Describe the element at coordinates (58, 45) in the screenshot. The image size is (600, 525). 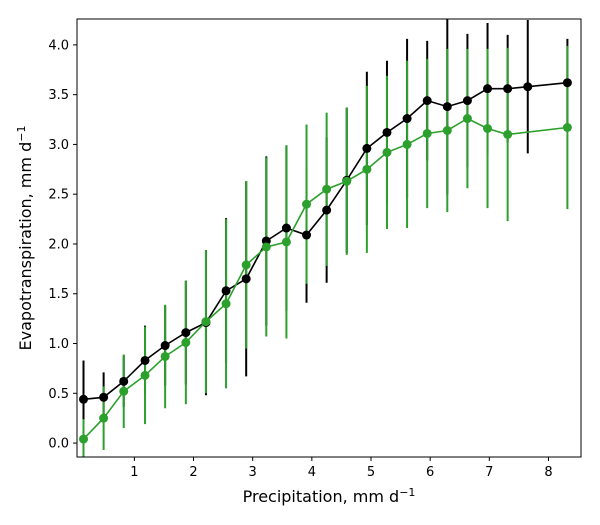
I see `y-tick-label: 4.0` at that location.